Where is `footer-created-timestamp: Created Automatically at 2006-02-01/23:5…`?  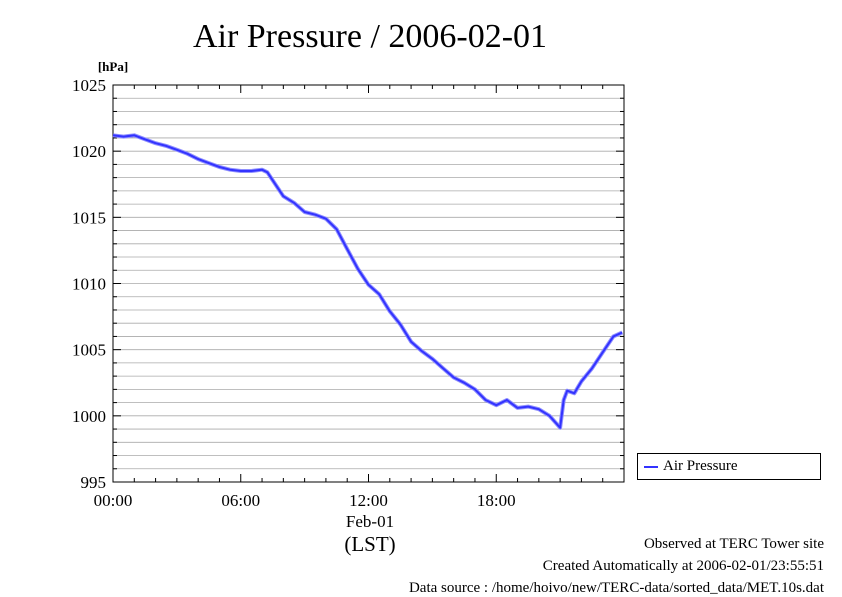 footer-created-timestamp: Created Automatically at 2006-02-01/23:5… is located at coordinates (683, 566).